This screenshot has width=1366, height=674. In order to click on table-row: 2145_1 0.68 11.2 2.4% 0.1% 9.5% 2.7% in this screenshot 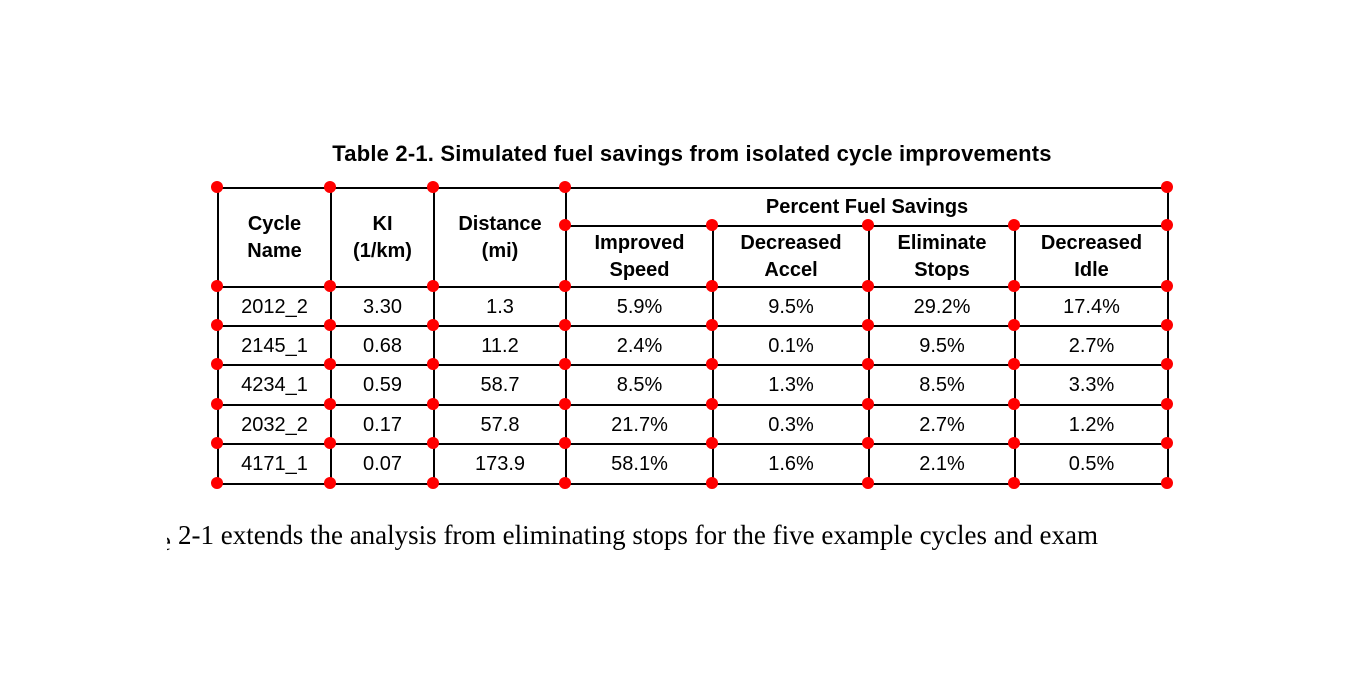, I will do `click(693, 345)`.